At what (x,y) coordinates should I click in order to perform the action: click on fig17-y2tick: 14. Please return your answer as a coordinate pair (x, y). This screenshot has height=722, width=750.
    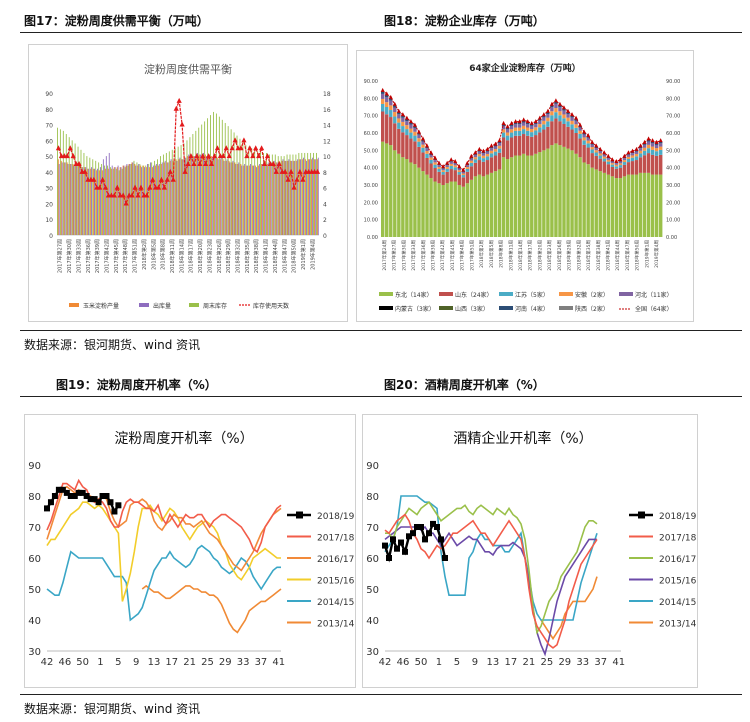
    Looking at the image, I should click on (327, 126).